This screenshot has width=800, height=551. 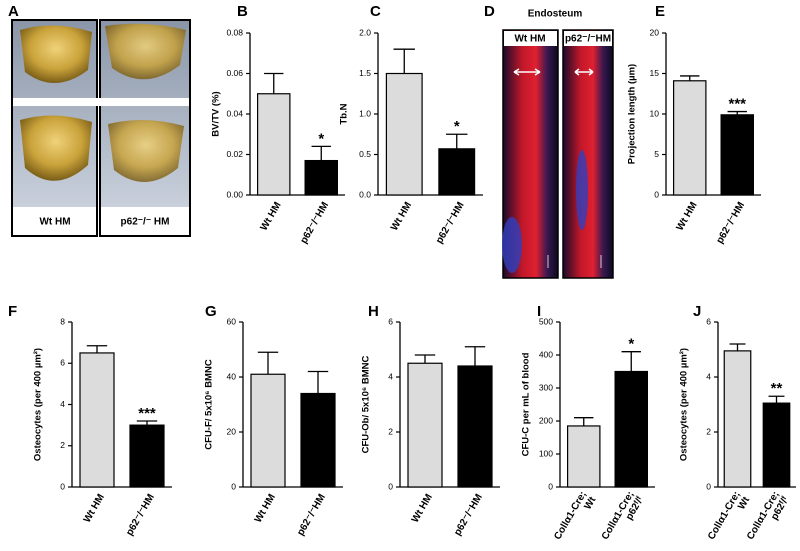 What do you see at coordinates (655, 73) in the screenshot?
I see `y-tick-label: 15` at bounding box center [655, 73].